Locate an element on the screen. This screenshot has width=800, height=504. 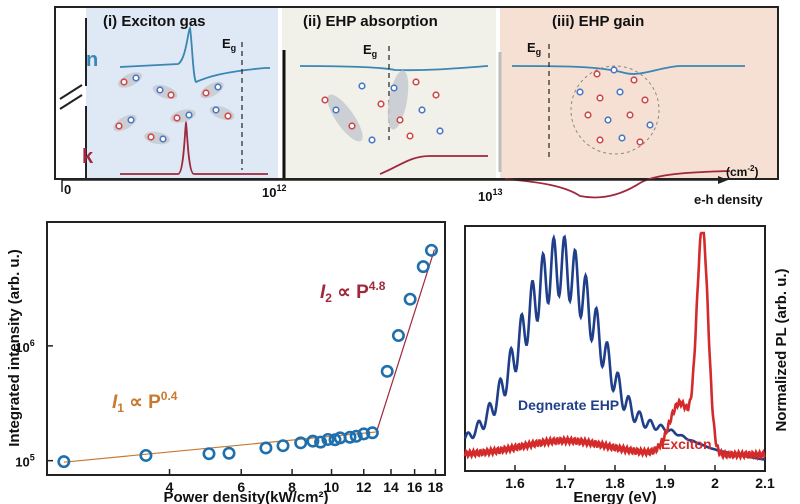
y-axis-label: Normalized PL (arb. u.) is located at coordinates (781, 349).